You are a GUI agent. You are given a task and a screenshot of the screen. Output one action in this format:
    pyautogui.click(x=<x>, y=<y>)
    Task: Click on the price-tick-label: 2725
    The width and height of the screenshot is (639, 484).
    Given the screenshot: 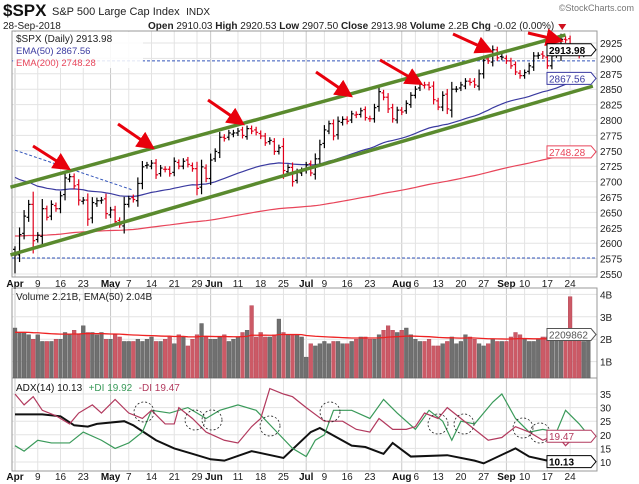 What is the action you would take?
    pyautogui.click(x=611, y=167)
    